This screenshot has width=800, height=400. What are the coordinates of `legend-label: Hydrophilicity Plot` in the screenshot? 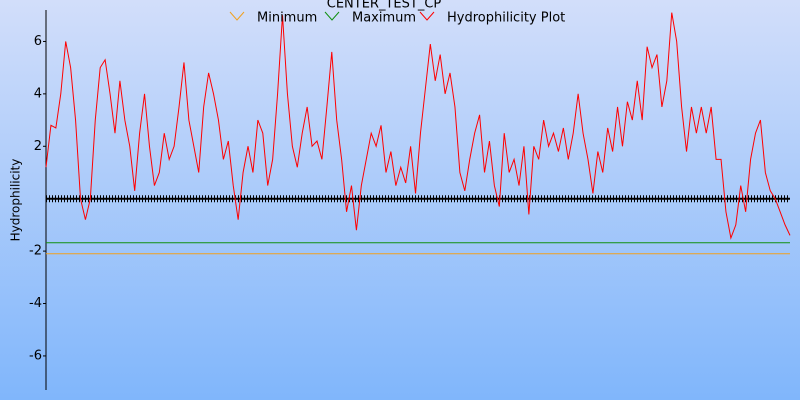 It's located at (506, 18).